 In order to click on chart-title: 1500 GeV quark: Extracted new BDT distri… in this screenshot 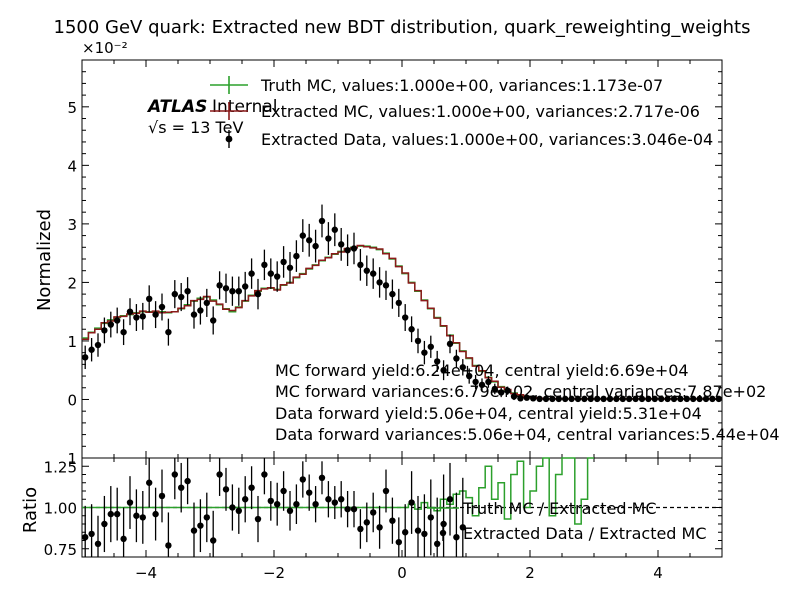, I will do `click(402, 27)`.